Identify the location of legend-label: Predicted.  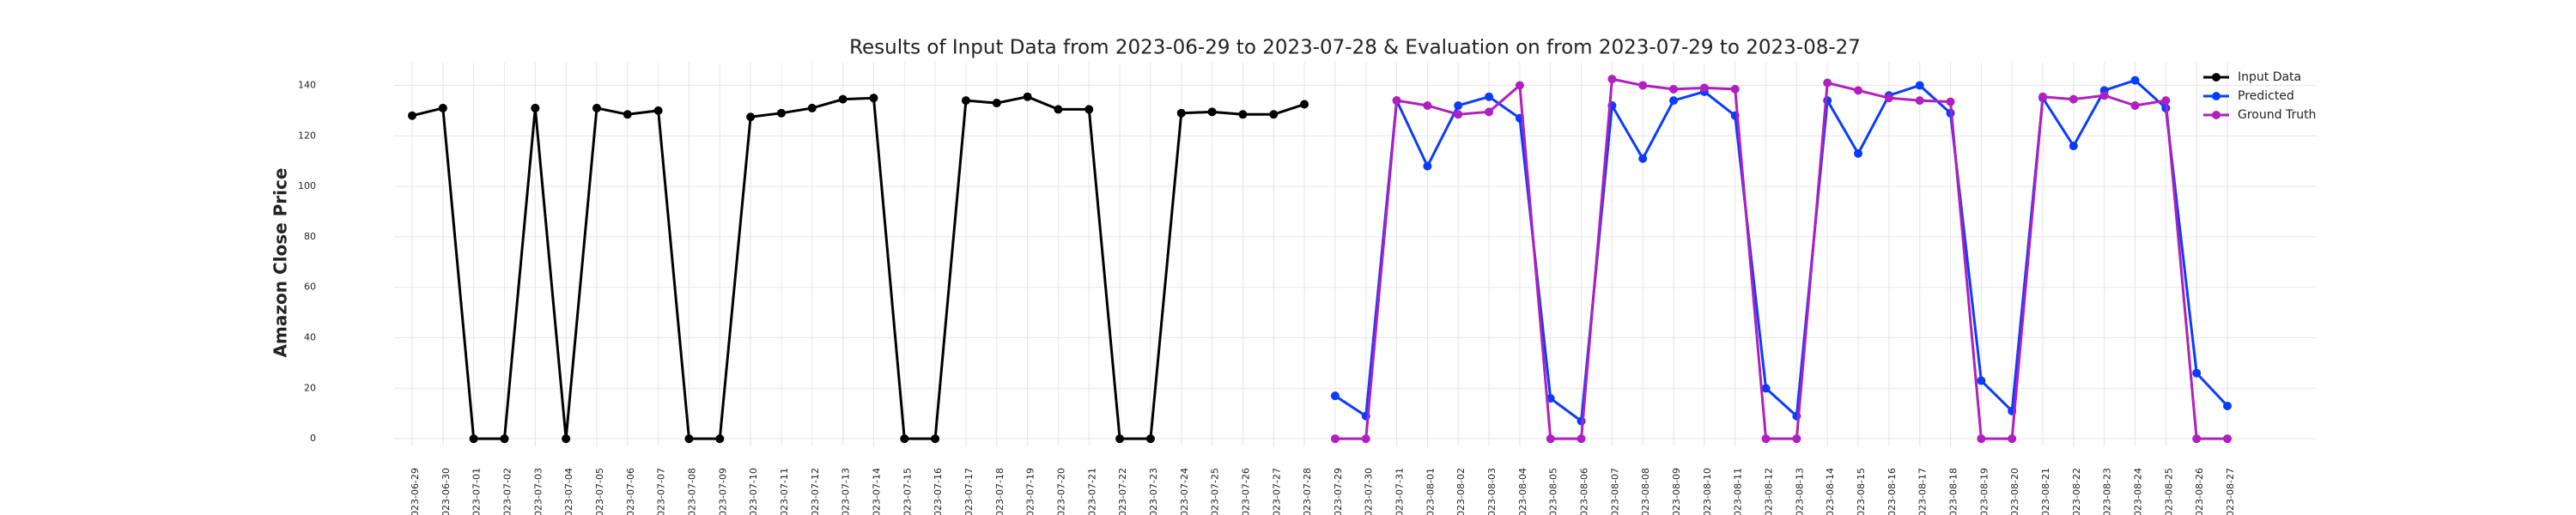
(2266, 96).